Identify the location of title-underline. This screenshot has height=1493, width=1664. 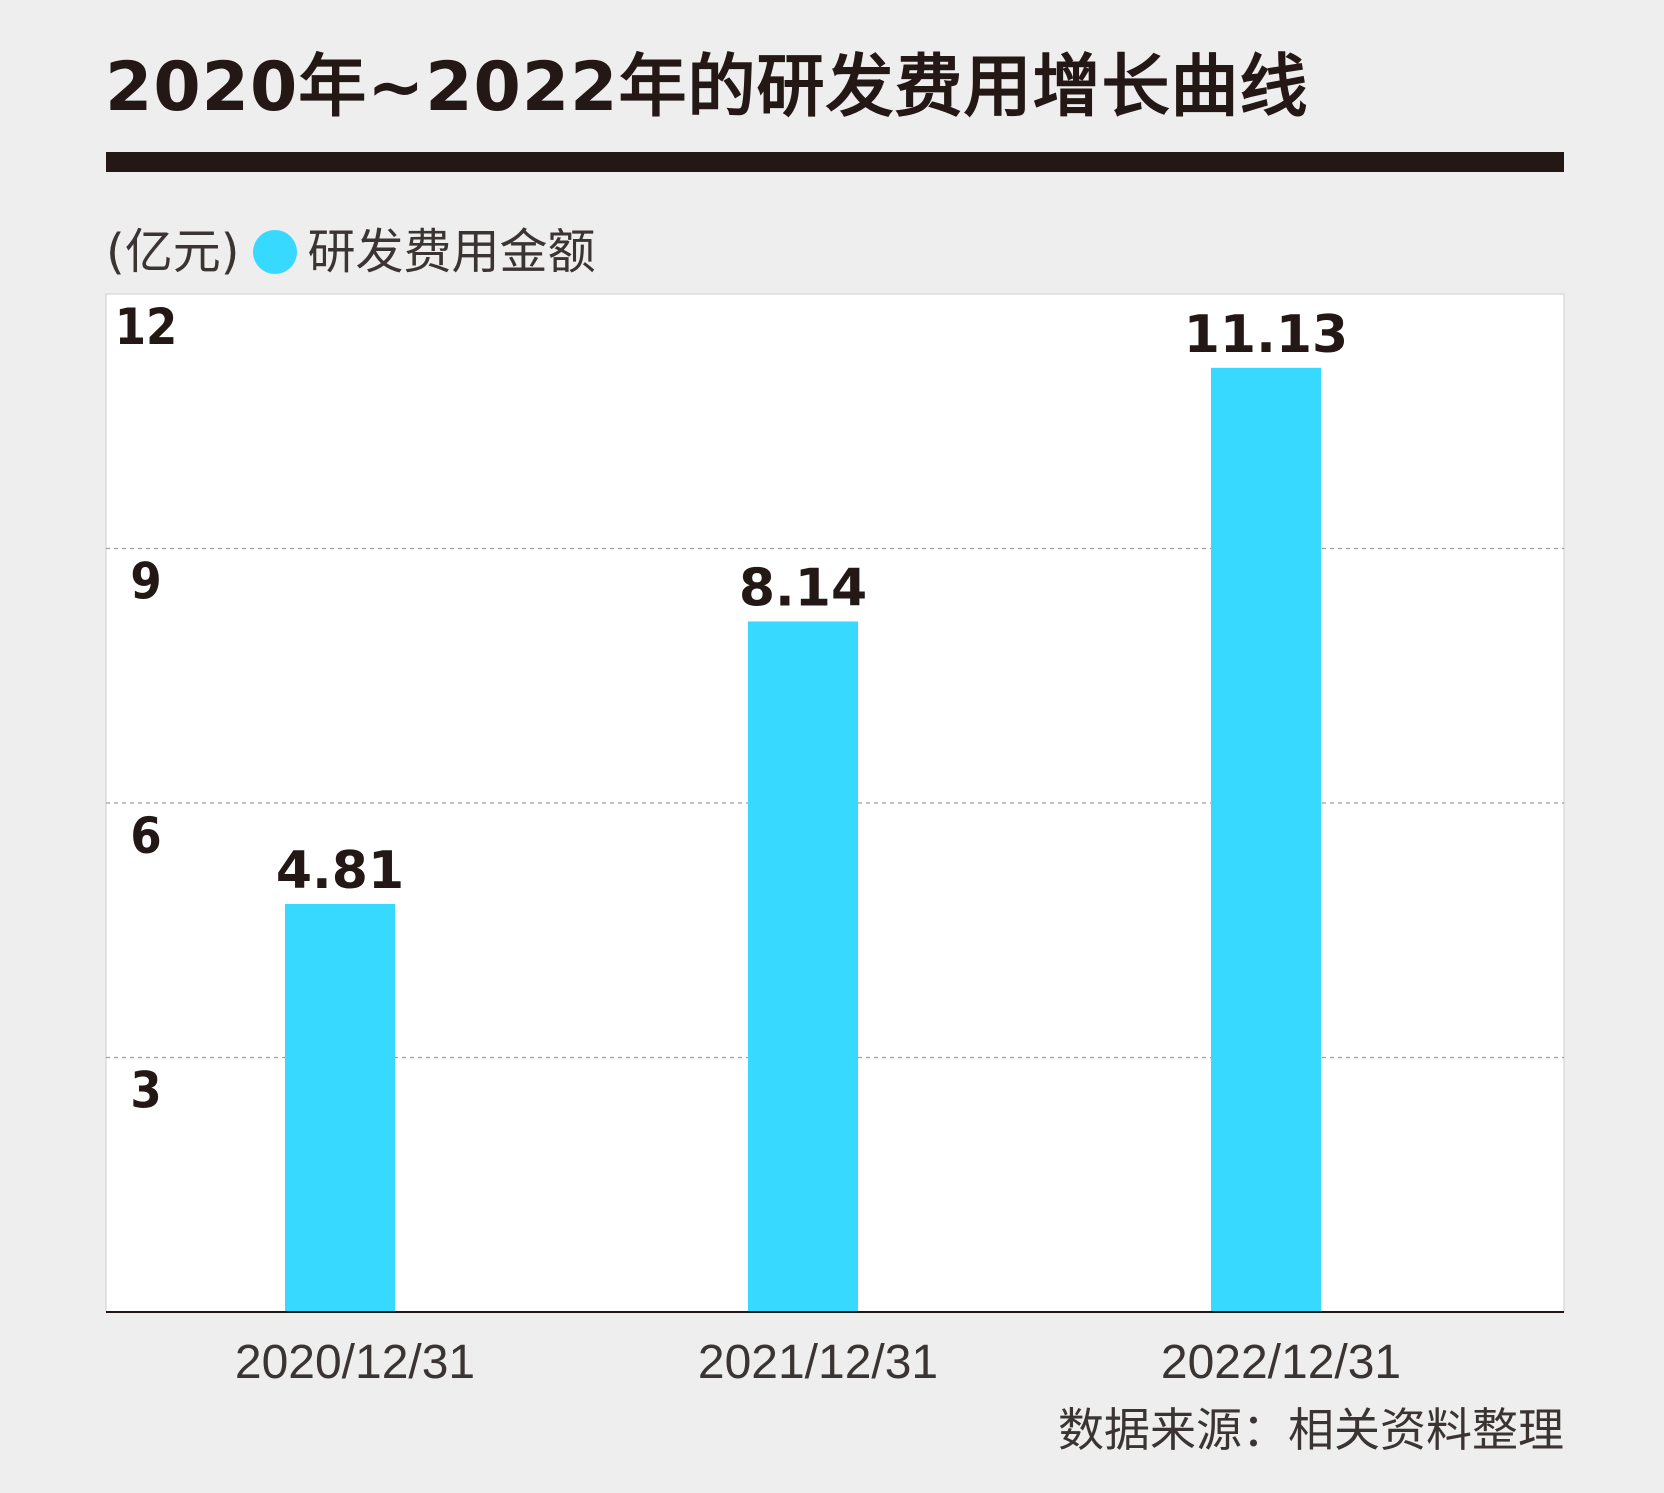
(835, 162).